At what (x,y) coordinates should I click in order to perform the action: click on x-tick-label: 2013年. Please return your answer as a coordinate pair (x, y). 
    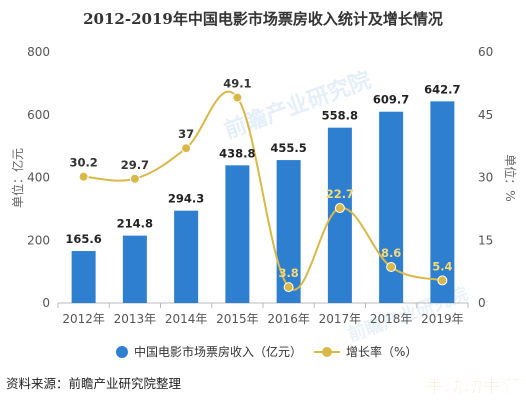
    Looking at the image, I should click on (135, 319).